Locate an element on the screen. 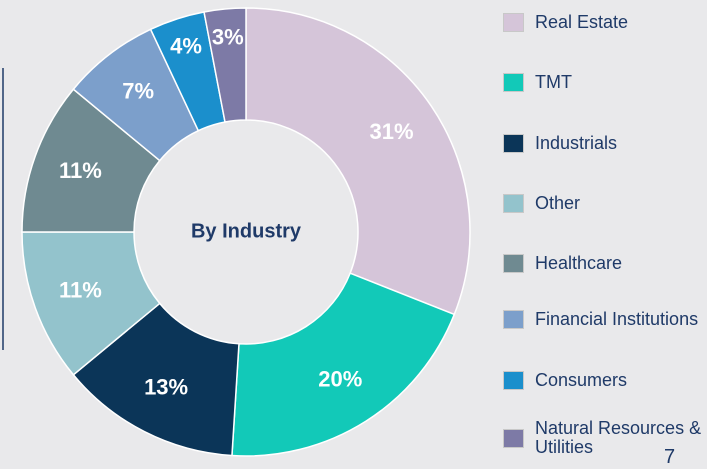  legend-item: Real Estate is located at coordinates (604, 22).